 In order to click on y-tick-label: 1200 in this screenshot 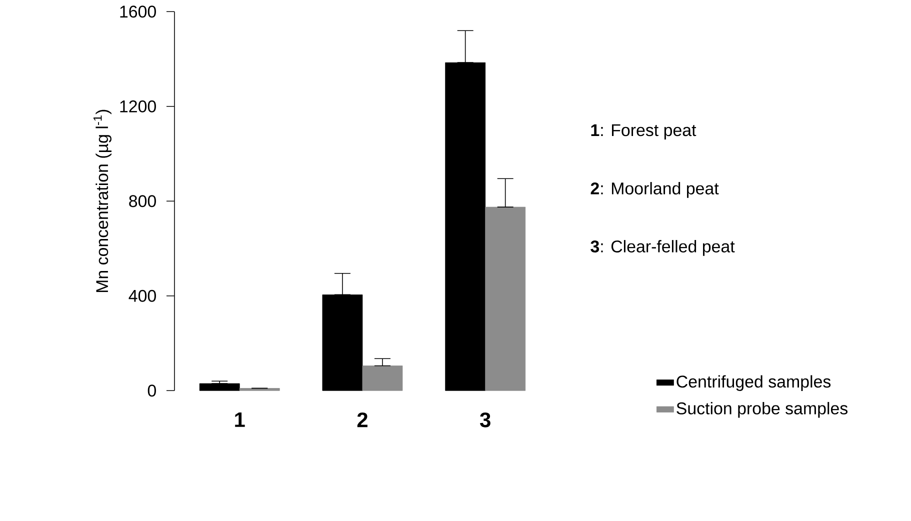, I will do `click(138, 106)`.